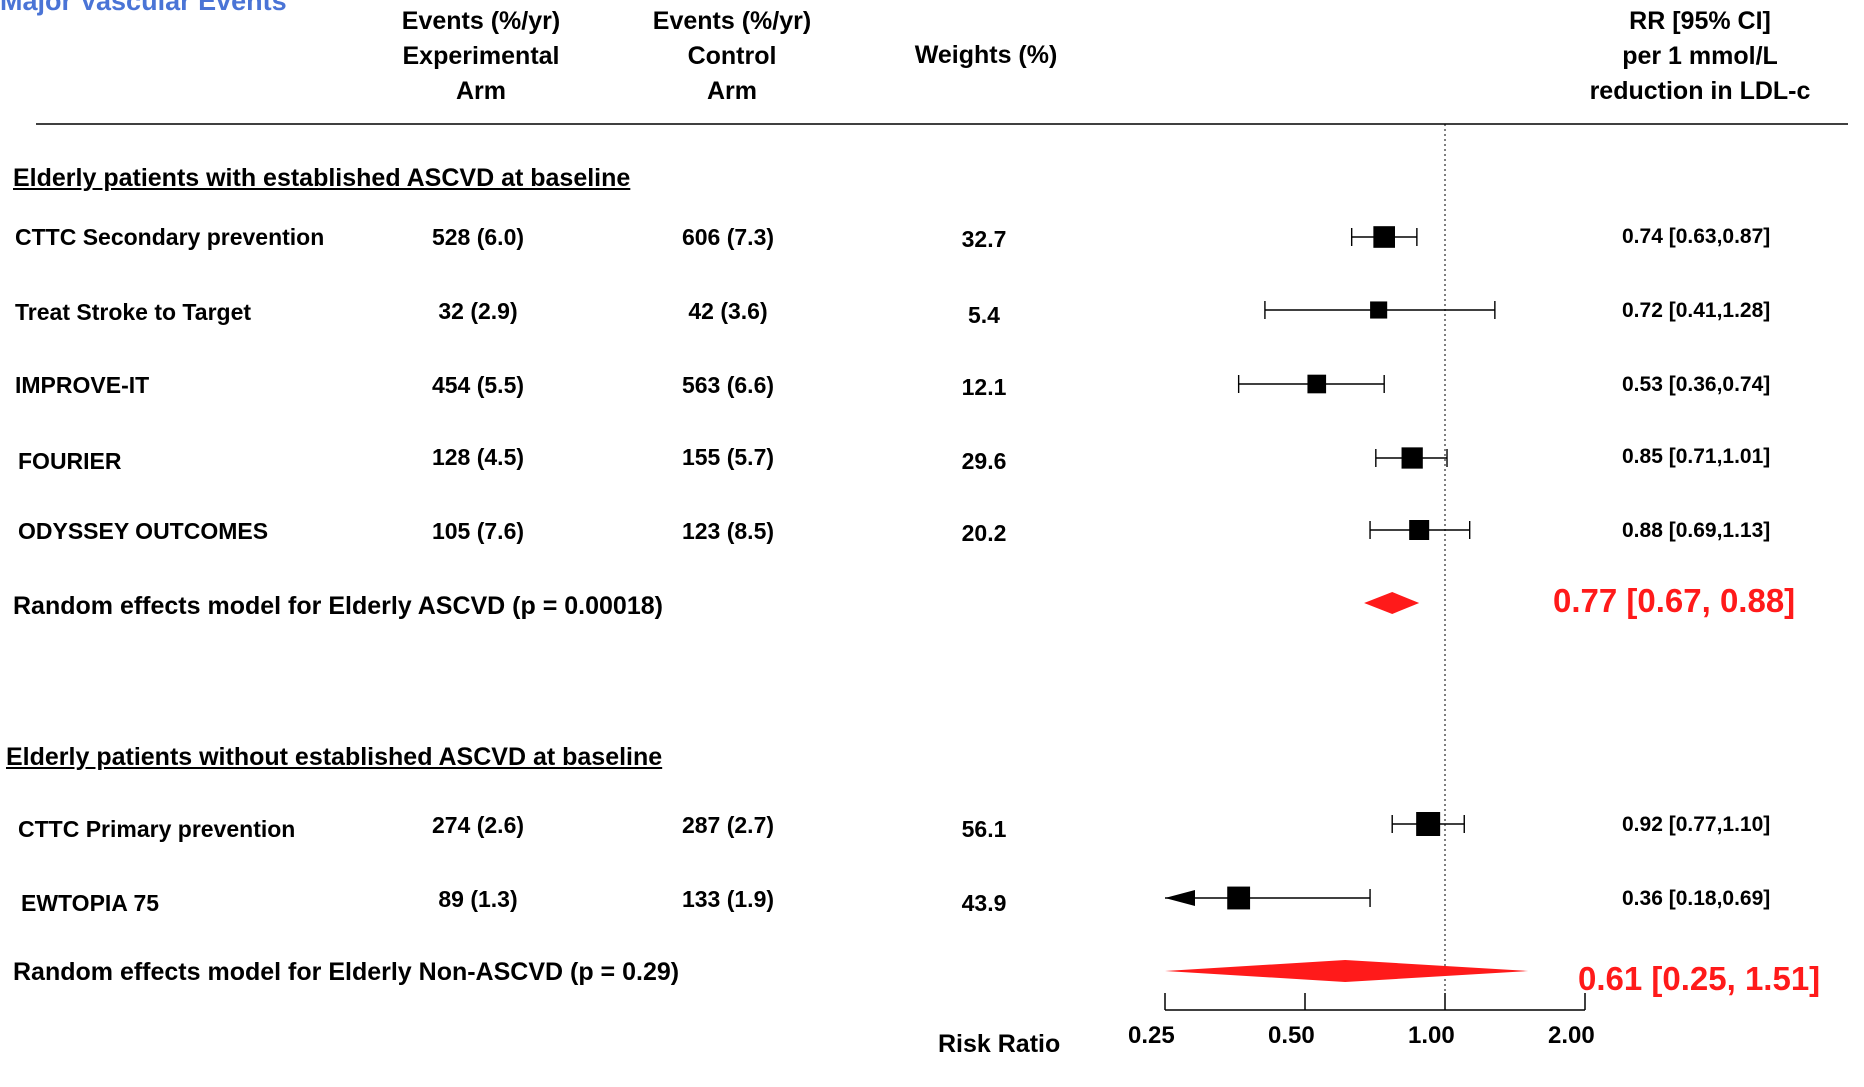 This screenshot has height=1087, width=1864. I want to click on study-name: CTTC Primary prevention, so click(157, 829).